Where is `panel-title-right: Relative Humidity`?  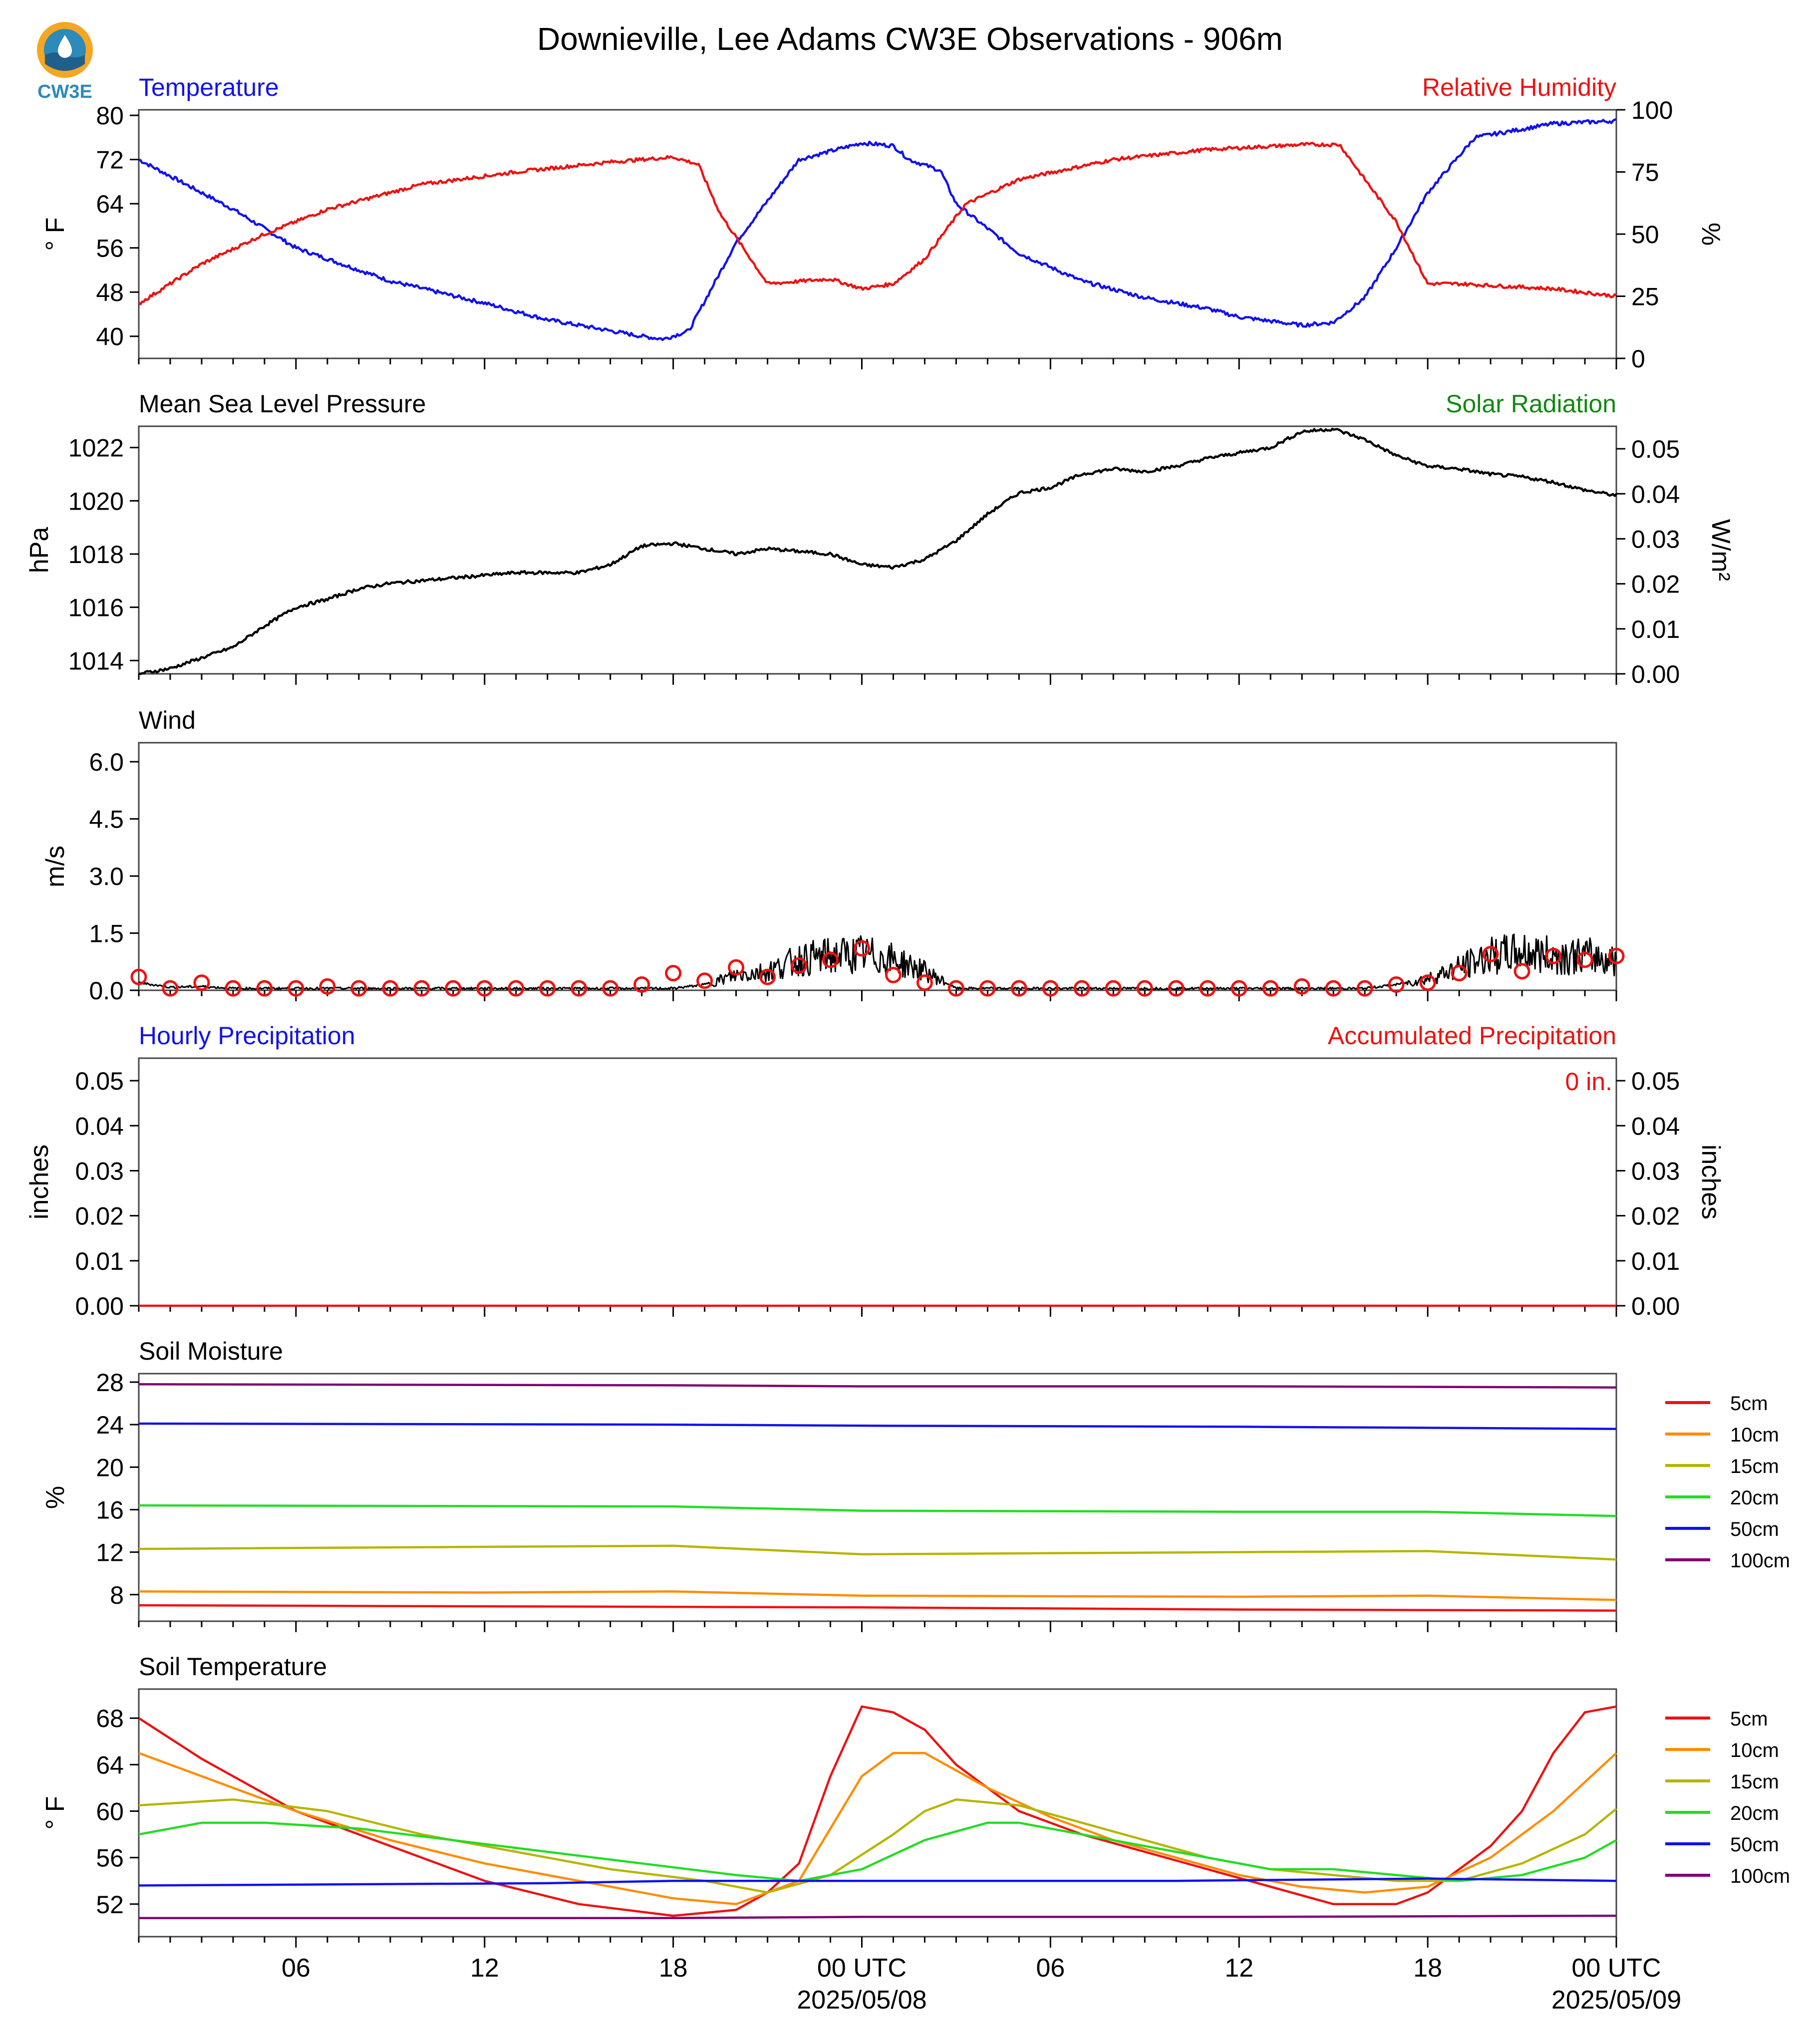 panel-title-right: Relative Humidity is located at coordinates (1519, 87).